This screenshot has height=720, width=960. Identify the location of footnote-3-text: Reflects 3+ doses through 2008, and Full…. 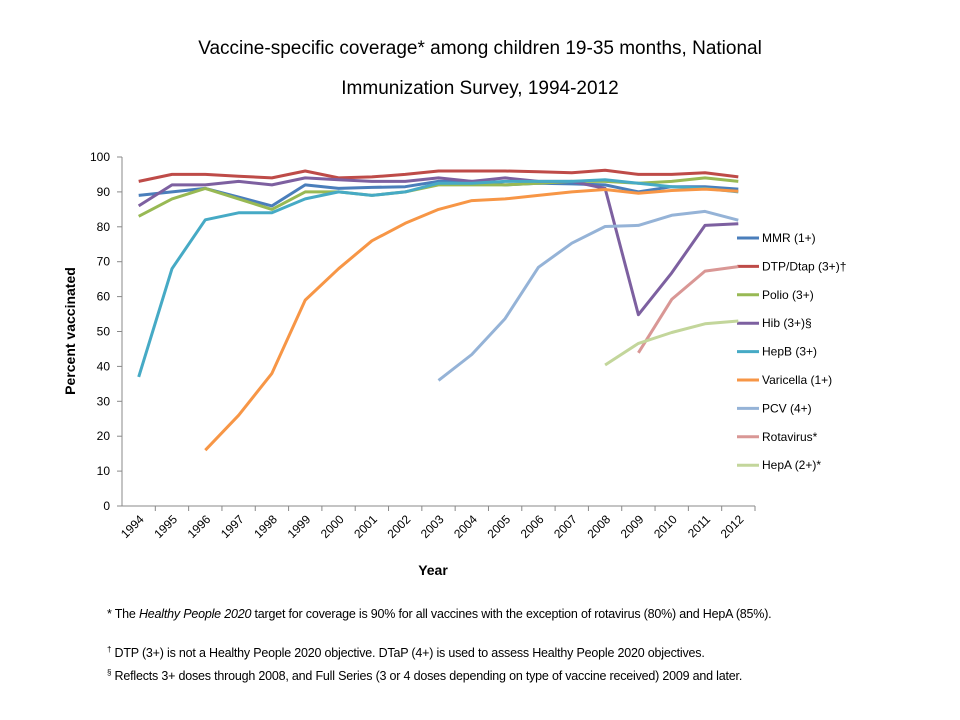
(427, 676).